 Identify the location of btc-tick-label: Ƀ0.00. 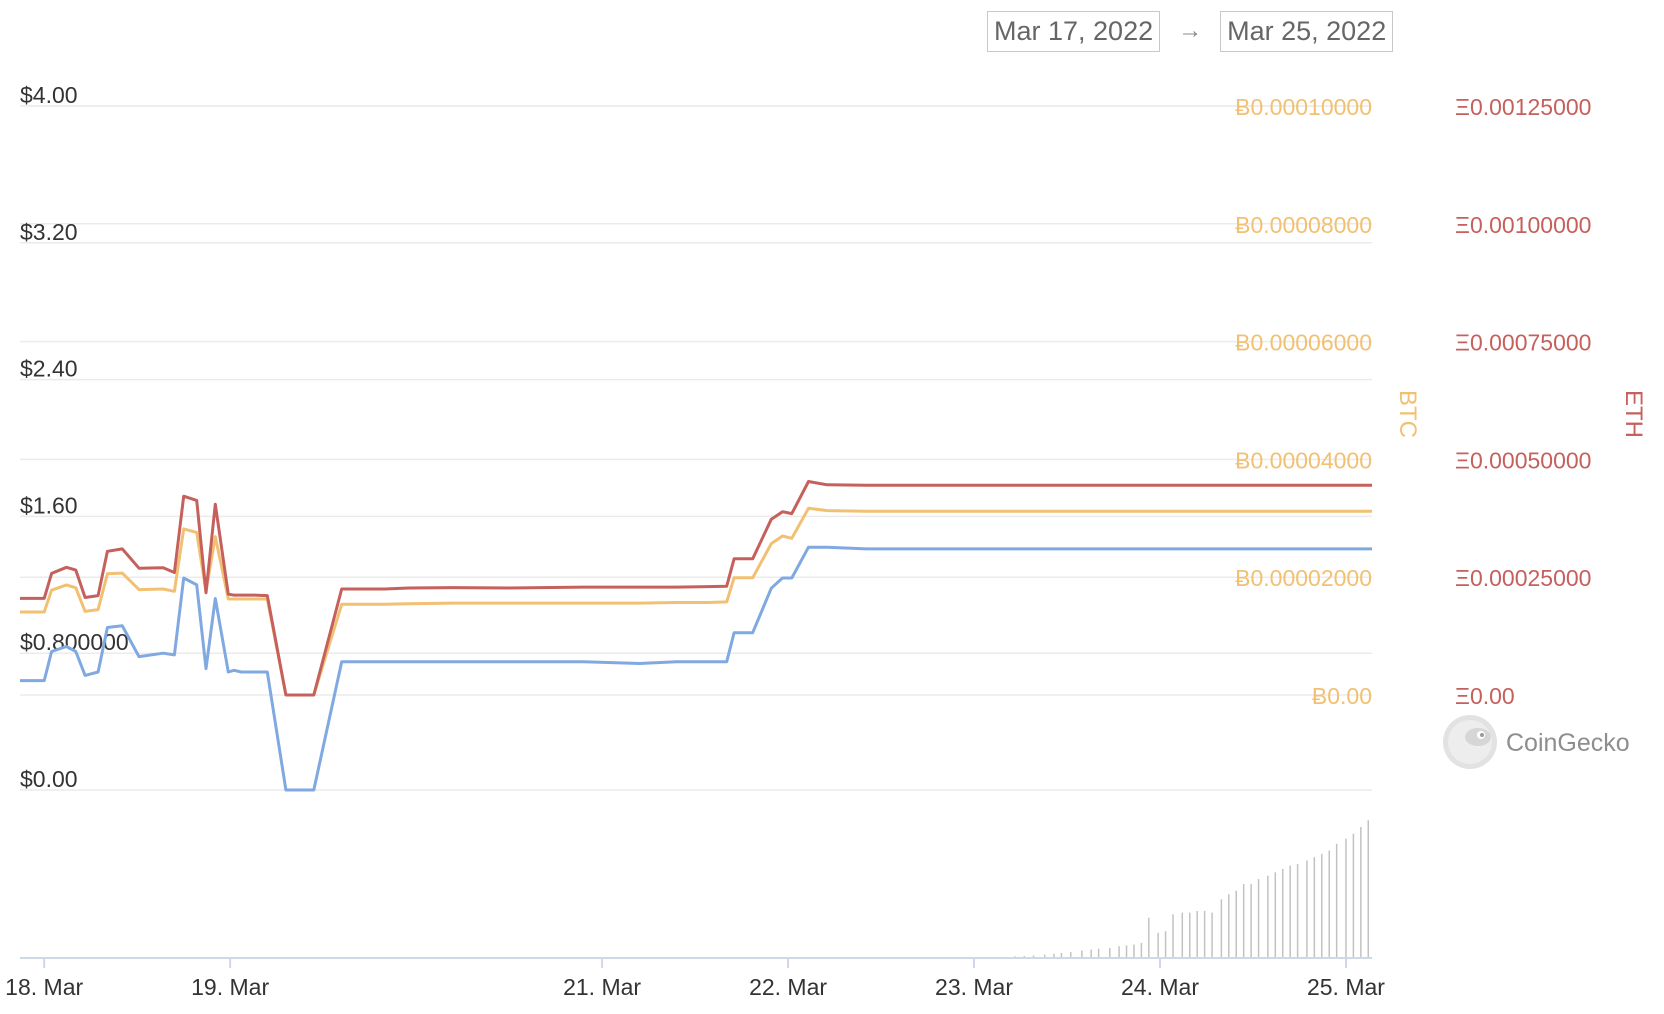
(1342, 696).